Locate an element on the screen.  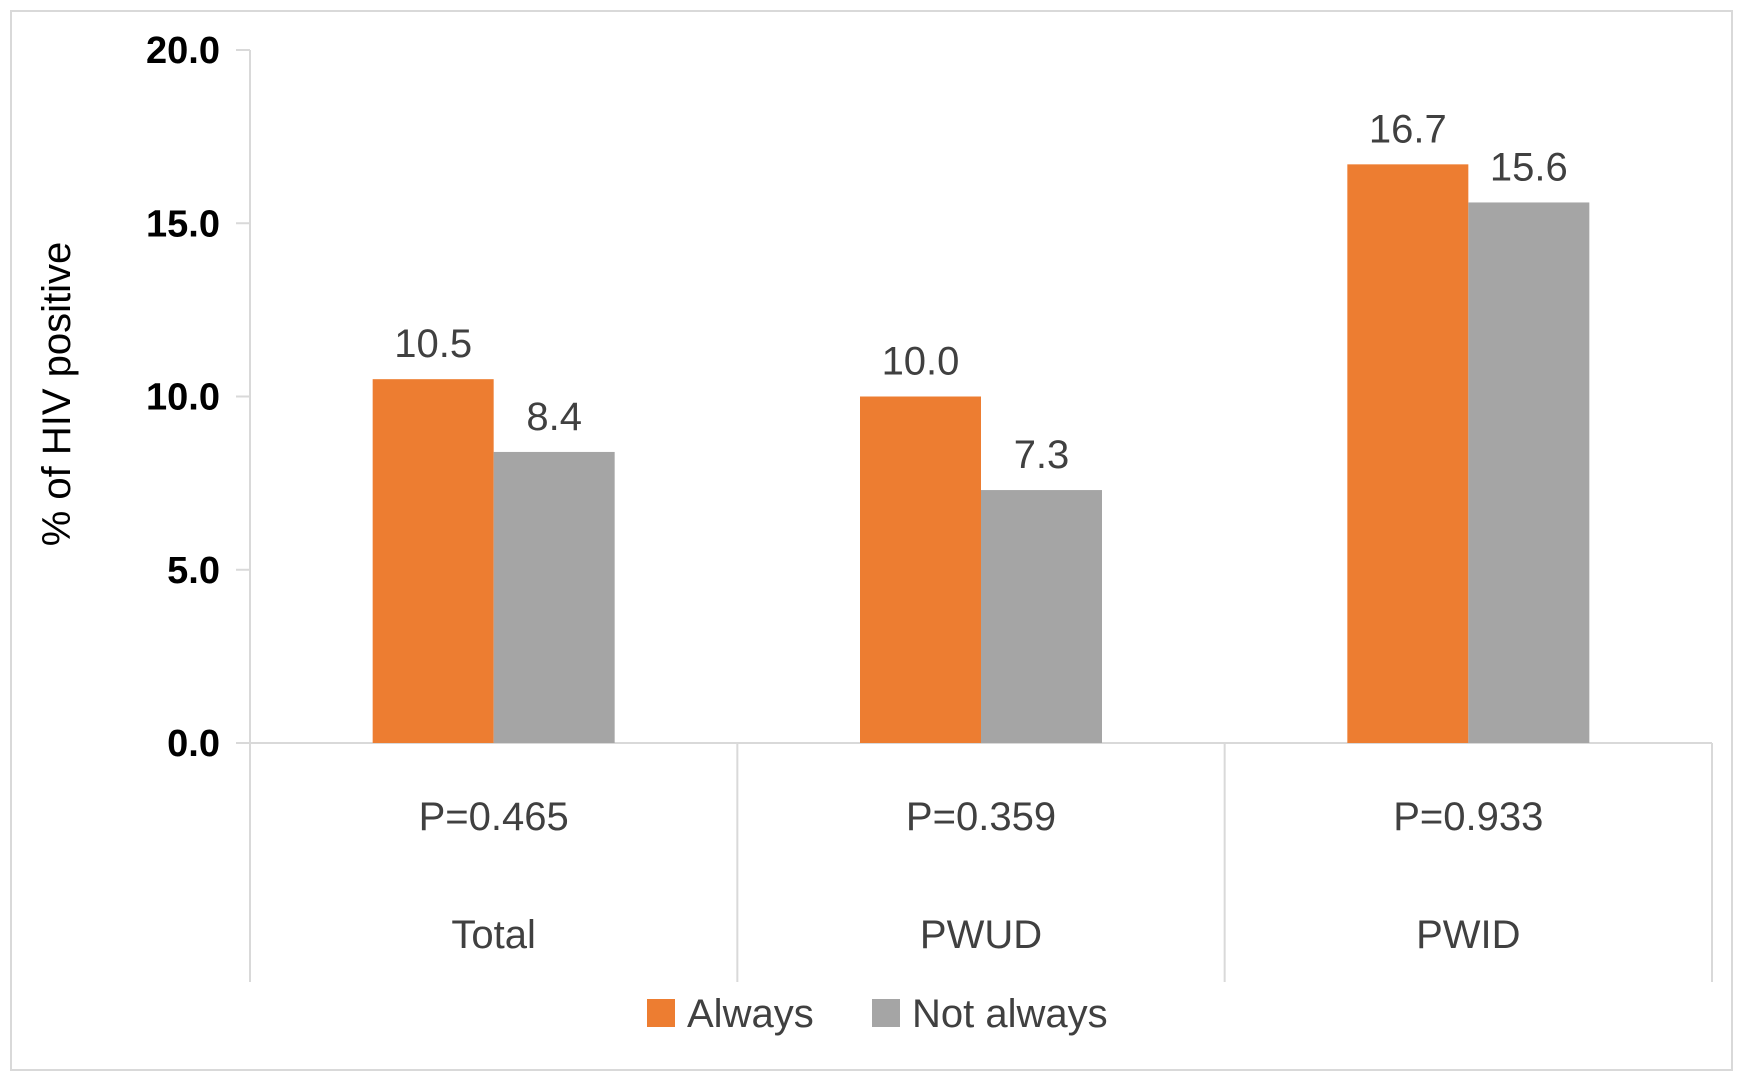
y-axis-title: % of HIV positive is located at coordinates (57, 394).